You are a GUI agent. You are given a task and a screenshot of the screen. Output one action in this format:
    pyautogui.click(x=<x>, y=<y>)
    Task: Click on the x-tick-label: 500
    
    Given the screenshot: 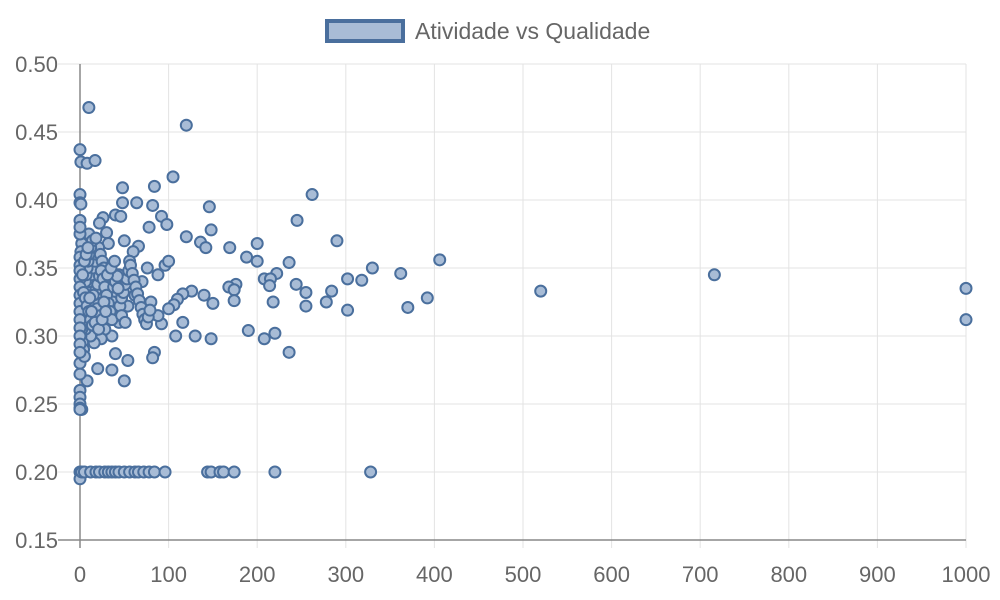 What is the action you would take?
    pyautogui.click(x=523, y=574)
    